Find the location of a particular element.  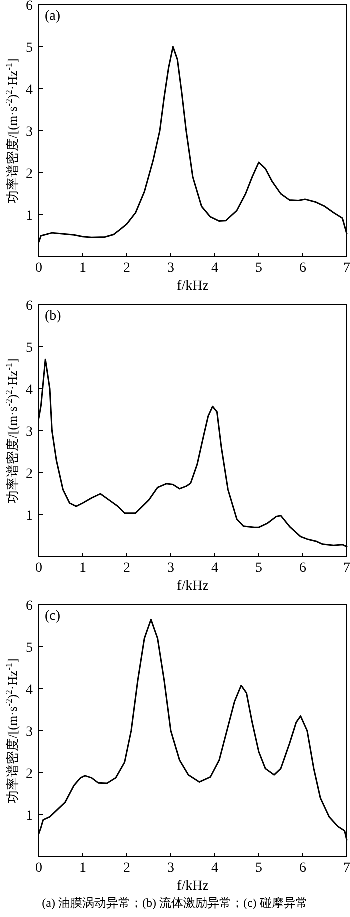

text: (a) 油膜涡动异常；(b) 流体激励异常；(c) 碰摩异常 is located at coordinates (175, 903).